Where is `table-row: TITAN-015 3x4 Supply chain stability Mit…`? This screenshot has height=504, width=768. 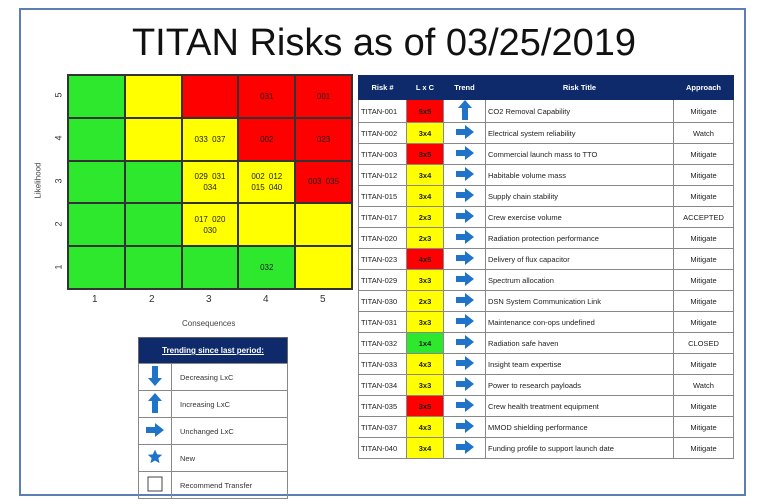 table-row: TITAN-015 3x4 Supply chain stability Mit… is located at coordinates (546, 196).